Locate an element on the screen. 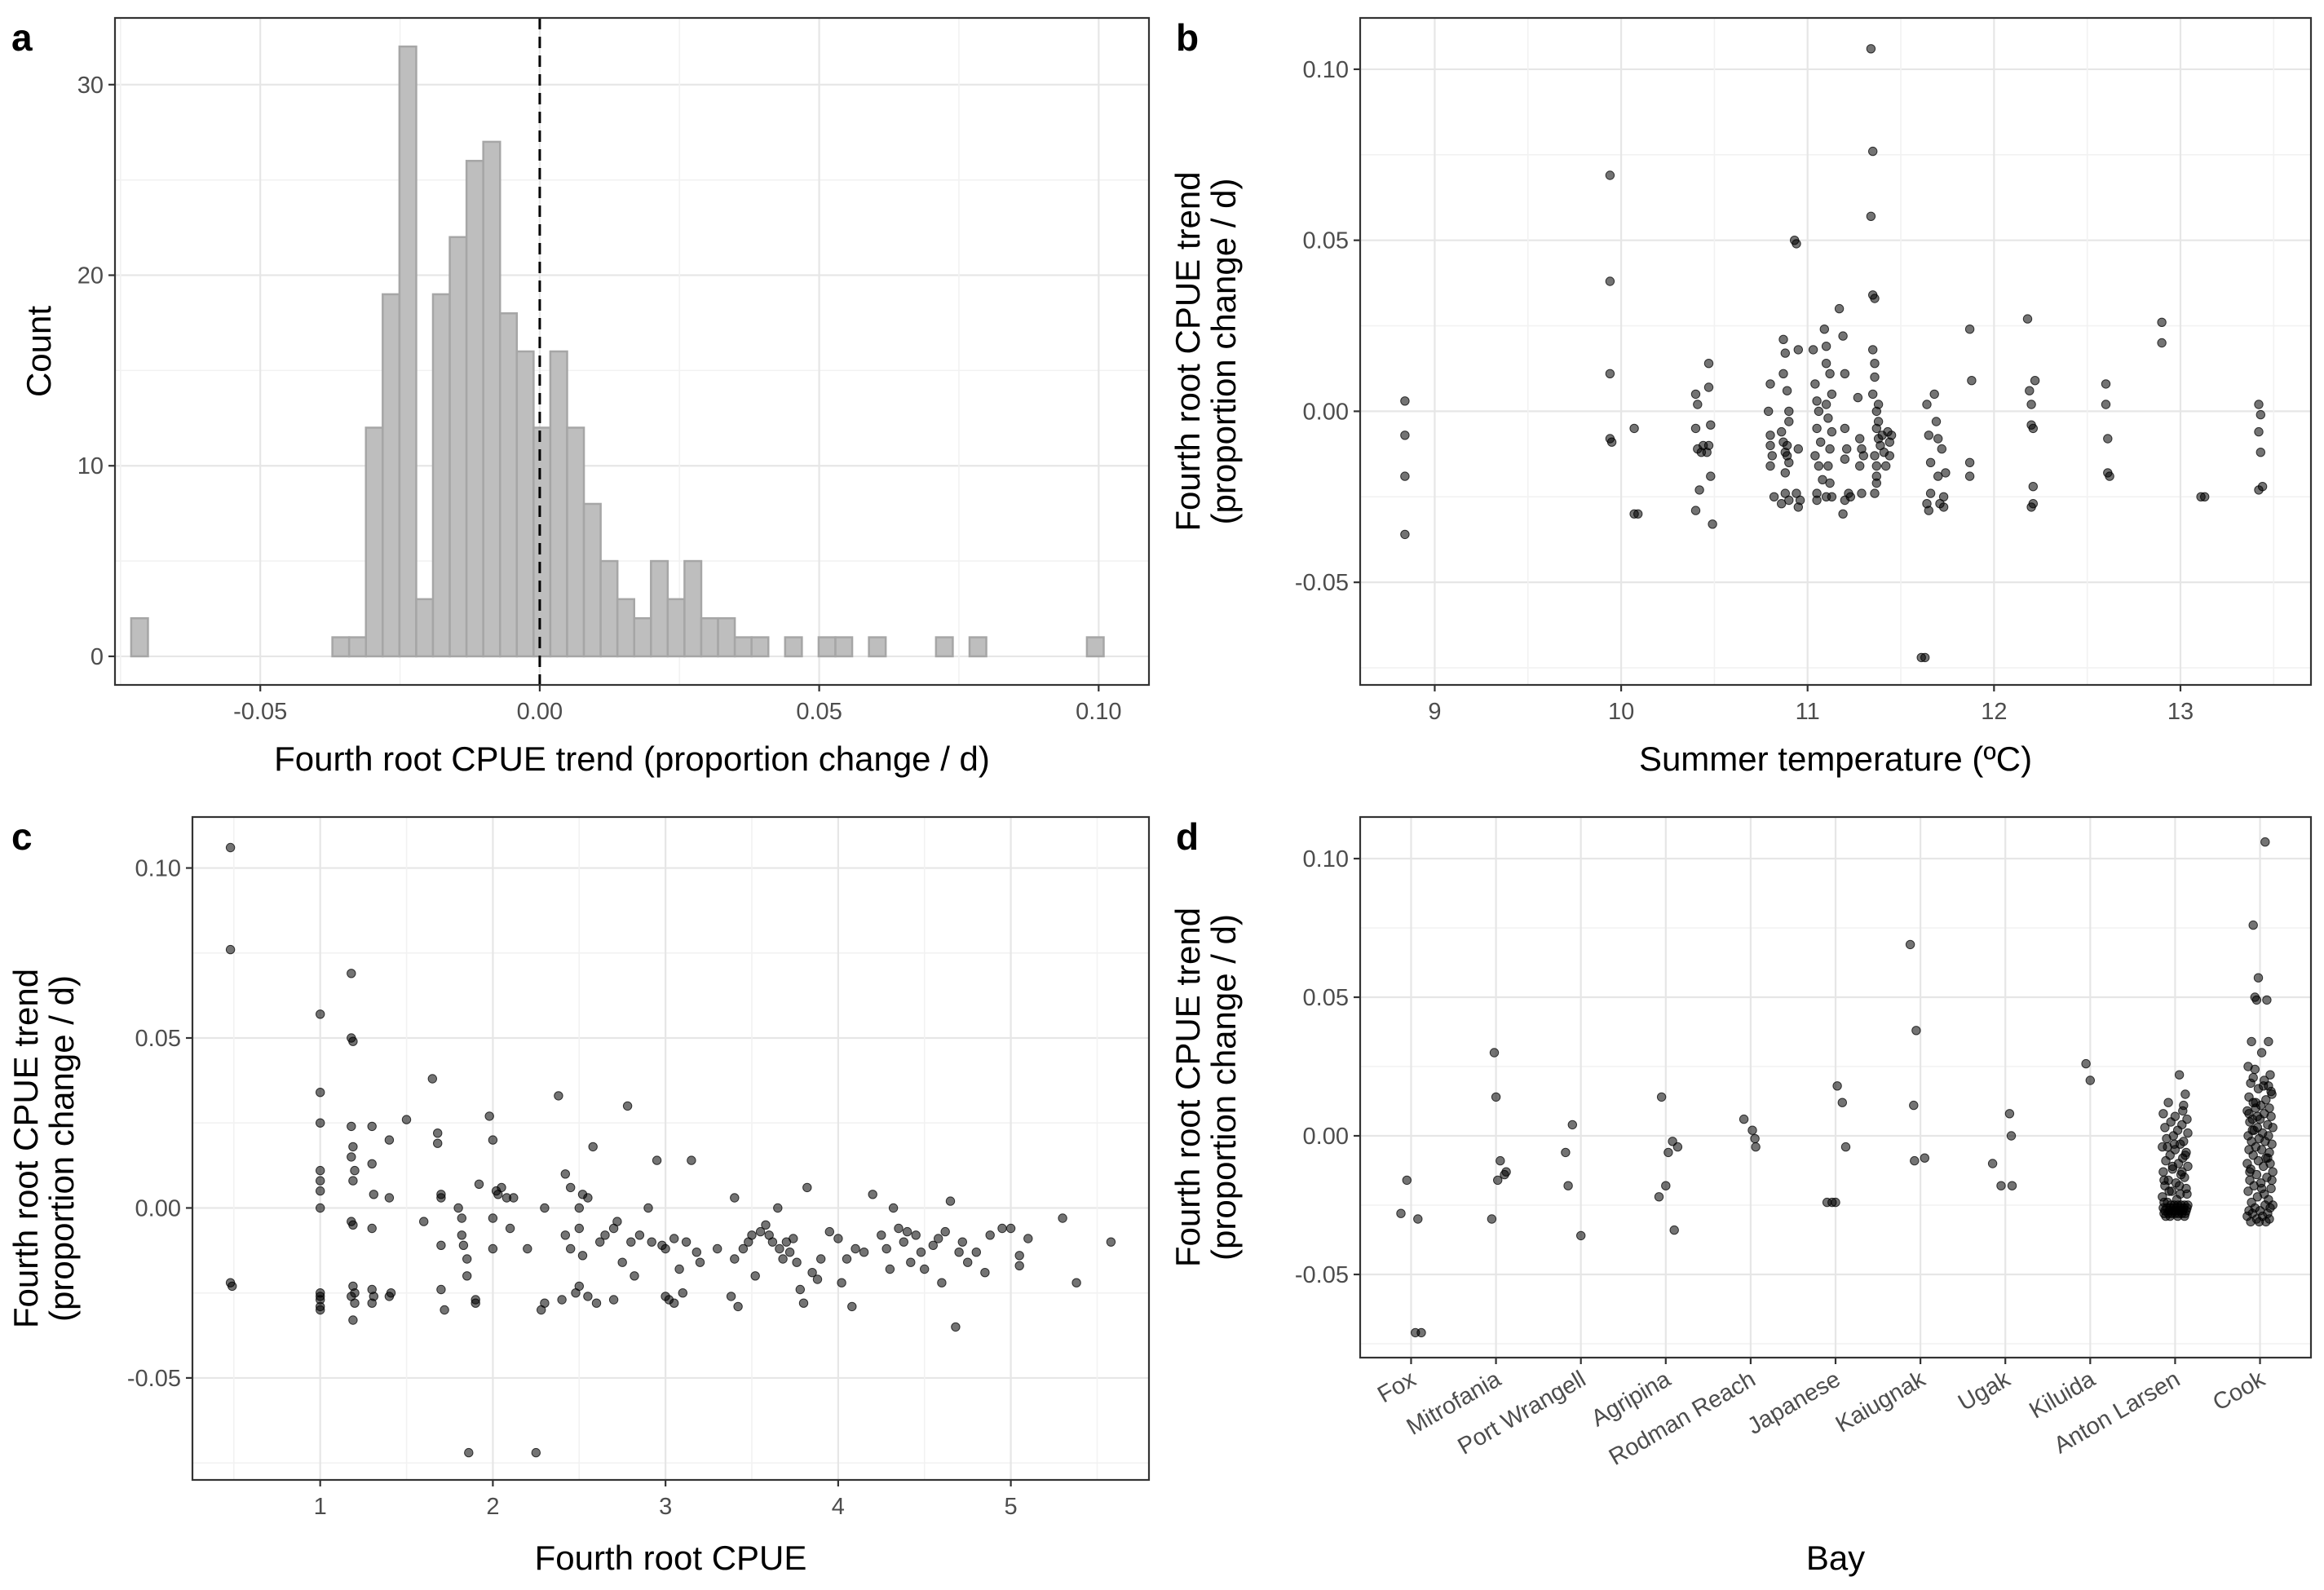  y-tick-label: 0.00 is located at coordinates (1326, 1137).